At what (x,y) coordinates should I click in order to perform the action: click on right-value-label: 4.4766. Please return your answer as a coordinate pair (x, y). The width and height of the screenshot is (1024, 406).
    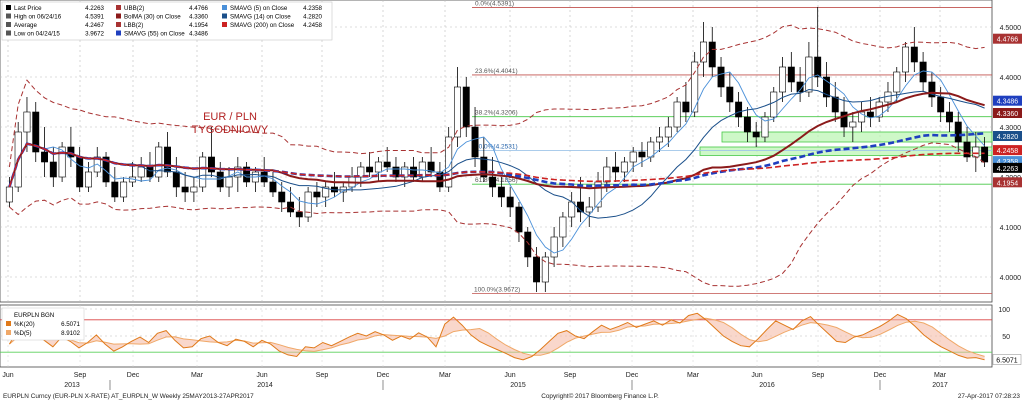
    Looking at the image, I should click on (1007, 38).